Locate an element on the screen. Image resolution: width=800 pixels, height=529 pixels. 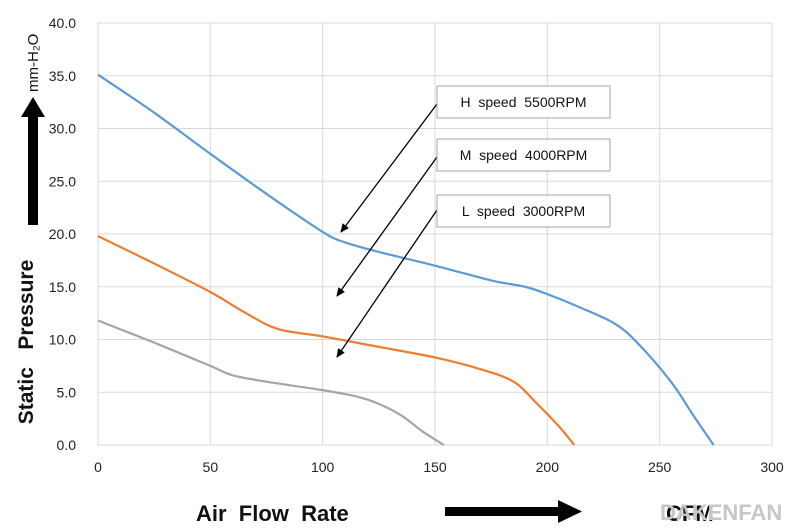
legend-label-m-speed: M speed 4000RPM is located at coordinates (524, 155).